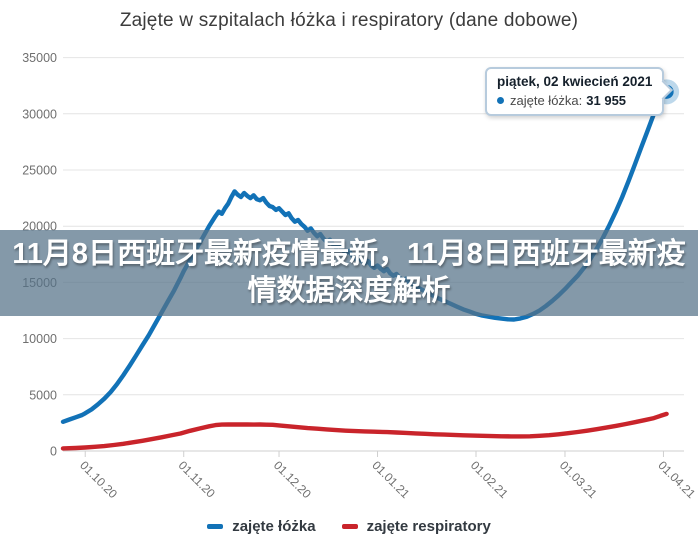 The image size is (698, 546). What do you see at coordinates (676, 479) in the screenshot?
I see `x-axis-label: 01.04.21` at bounding box center [676, 479].